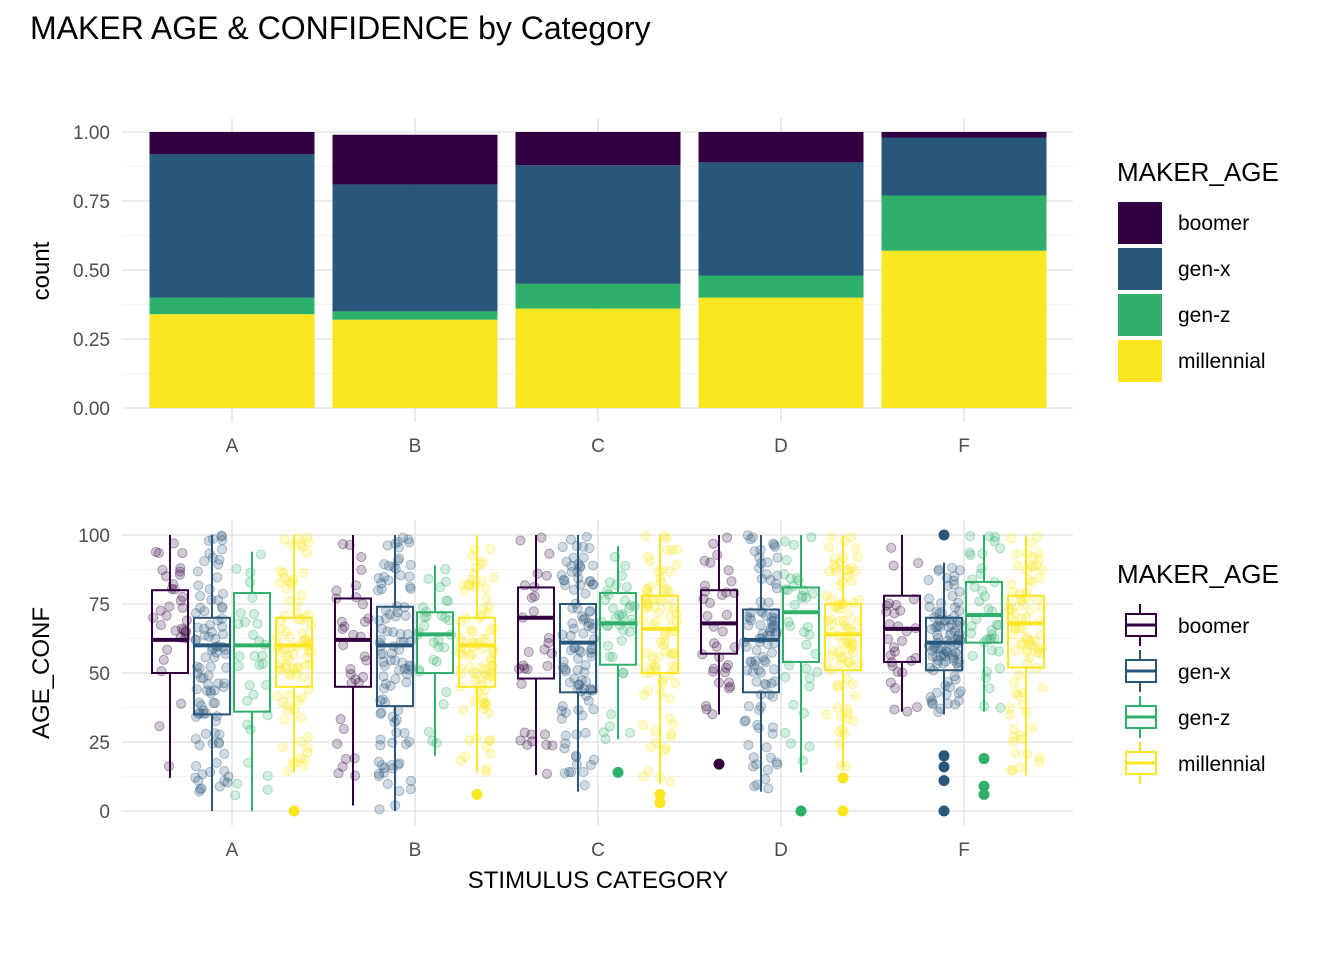  Describe the element at coordinates (477, 652) in the screenshot. I see `box-millennial-B` at that location.